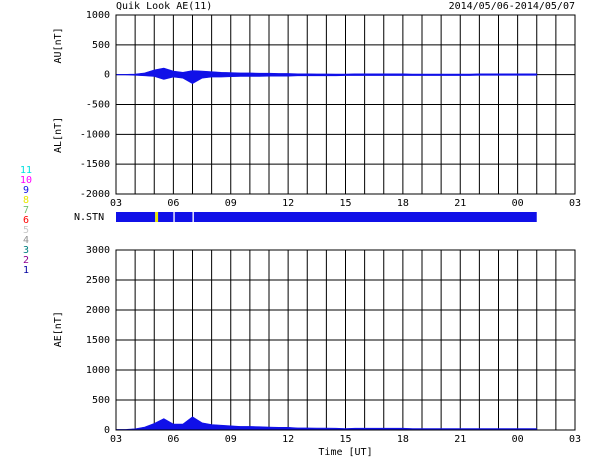 This screenshot has width=590, height=460. What do you see at coordinates (26, 230) in the screenshot?
I see `legend-level: 5` at bounding box center [26, 230].